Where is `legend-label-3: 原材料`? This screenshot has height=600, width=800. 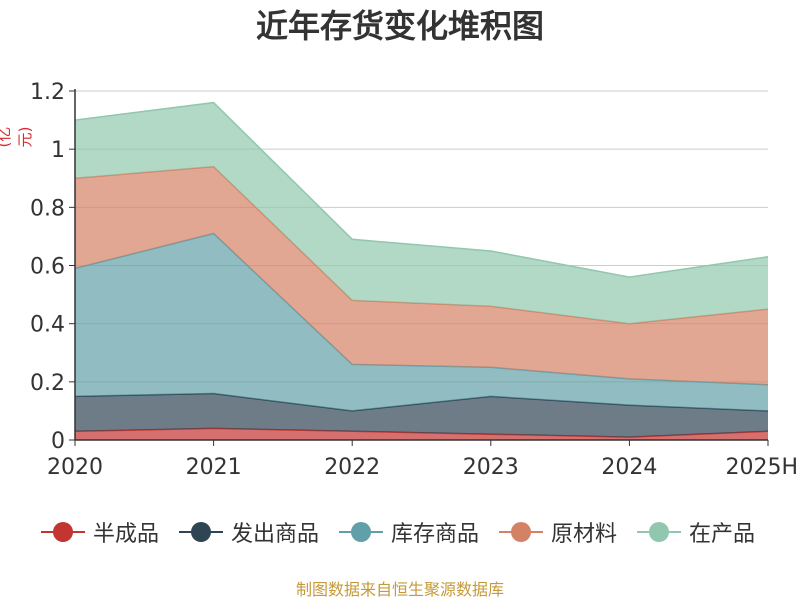 legend-label-3: 原材料 is located at coordinates (584, 534).